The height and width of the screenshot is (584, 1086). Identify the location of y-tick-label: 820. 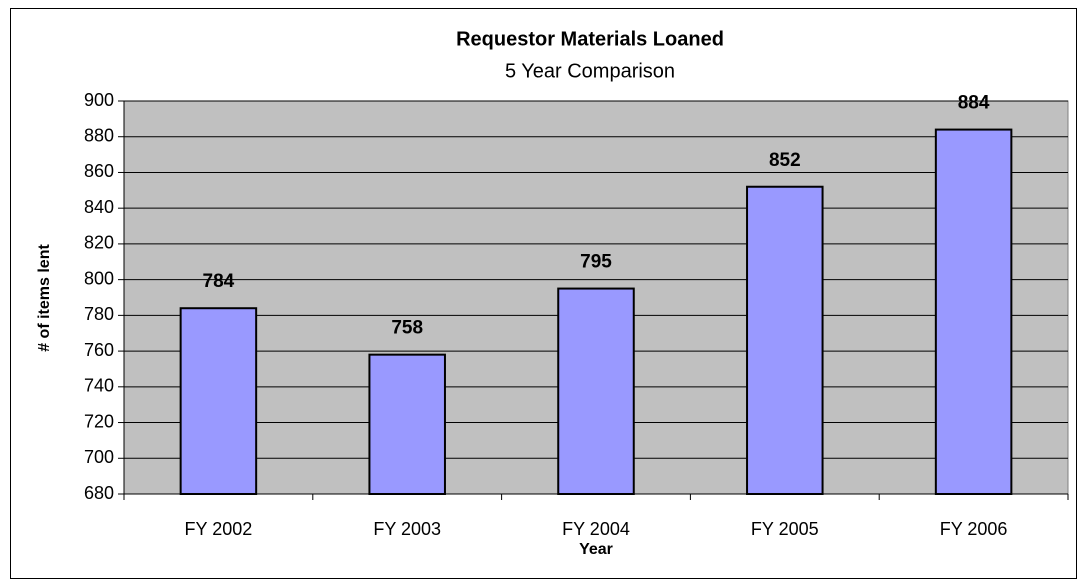
(99, 243).